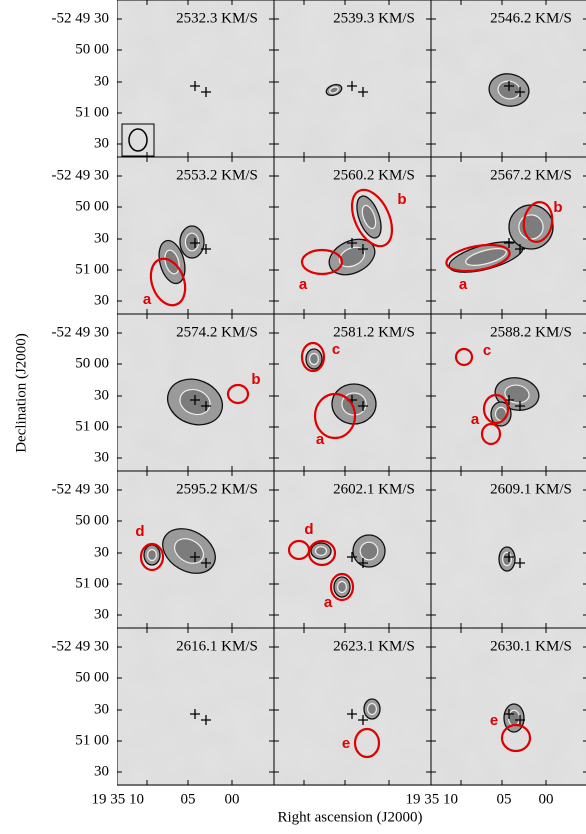 The height and width of the screenshot is (834, 586). Describe the element at coordinates (374, 646) in the screenshot. I see `velocity-label: 2623.1 KM/S` at that location.